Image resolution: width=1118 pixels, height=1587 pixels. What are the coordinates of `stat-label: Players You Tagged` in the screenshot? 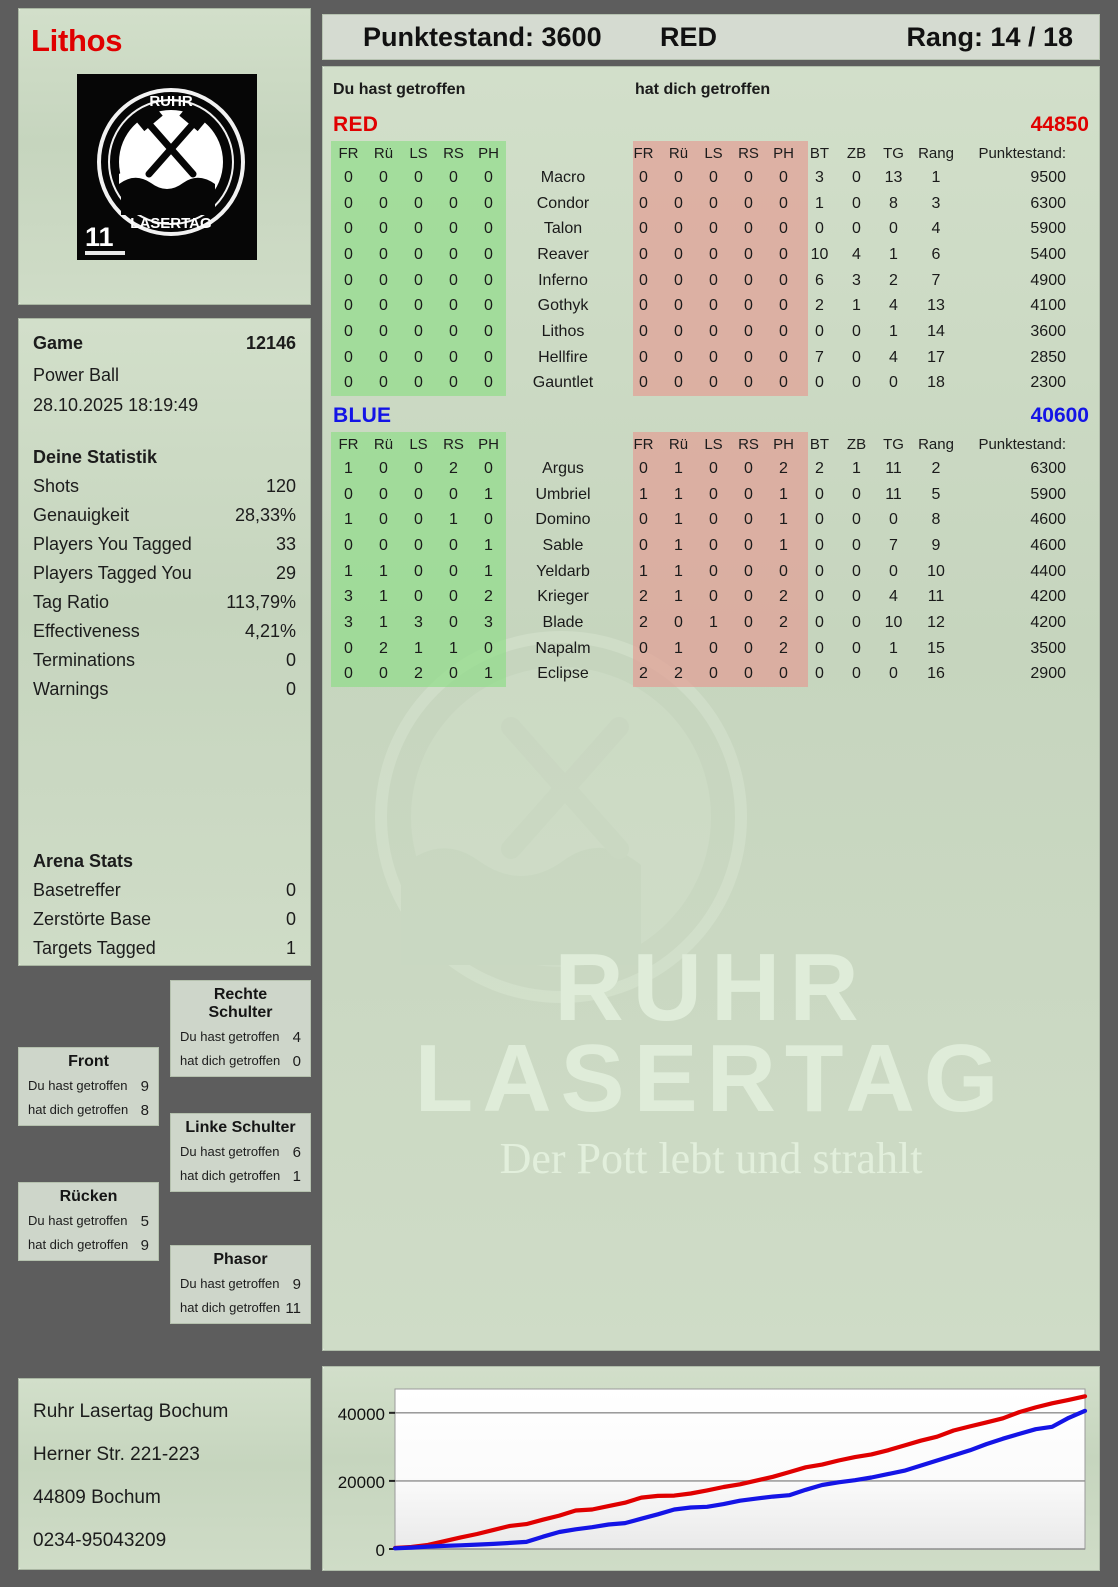 It's located at (112, 544).